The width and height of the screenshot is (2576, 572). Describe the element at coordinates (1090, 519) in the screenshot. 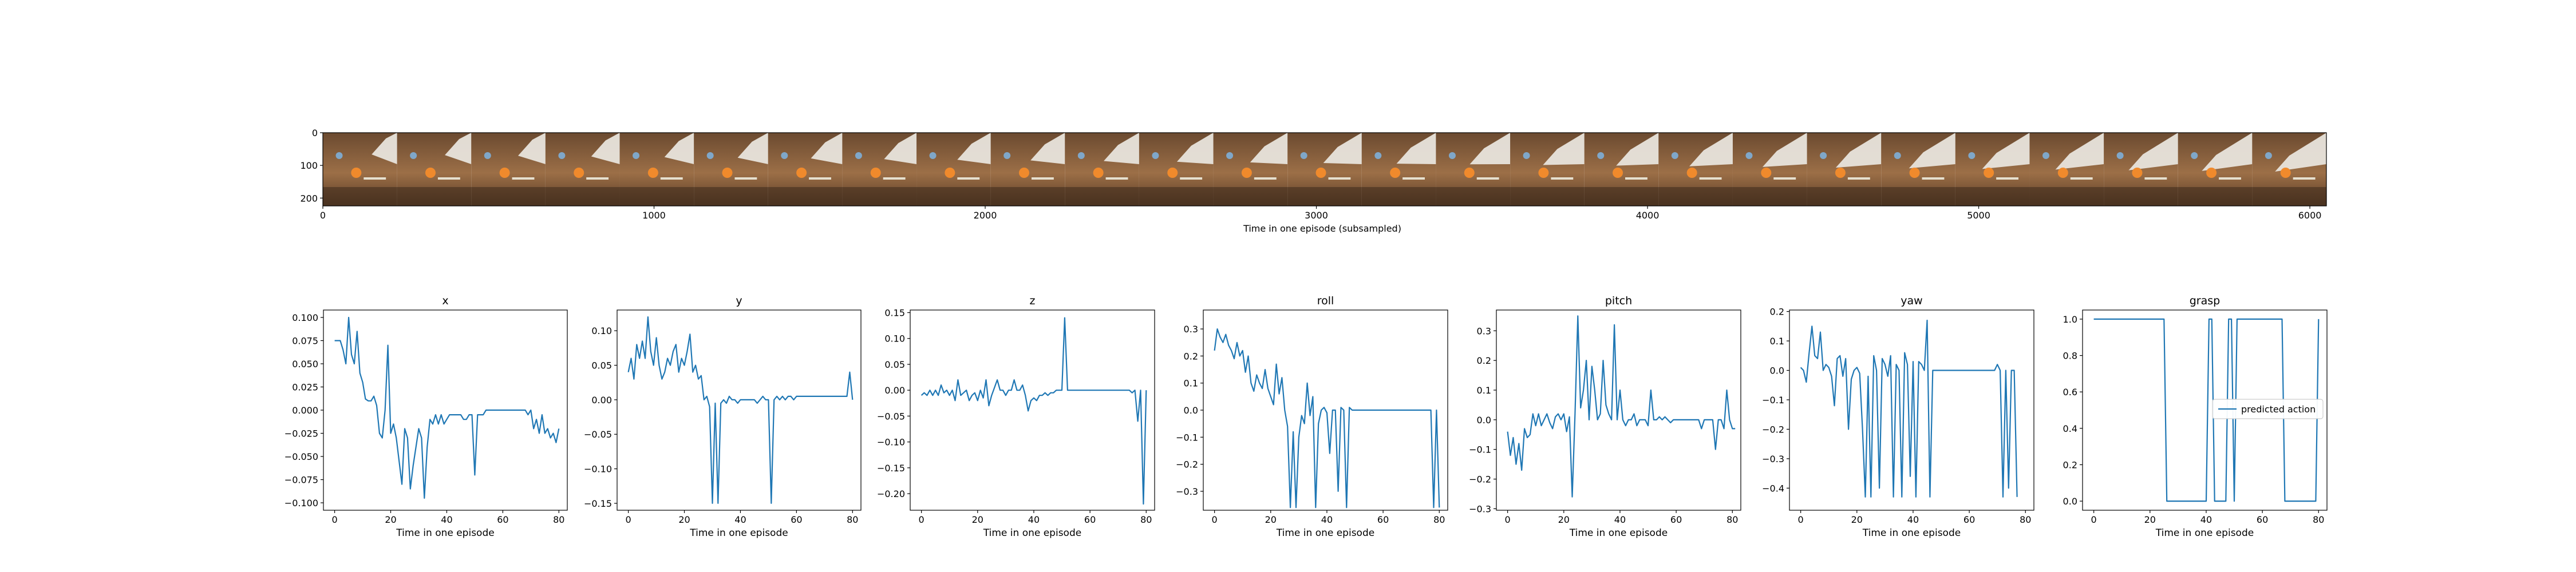

I see `x-tick-label: 60` at that location.